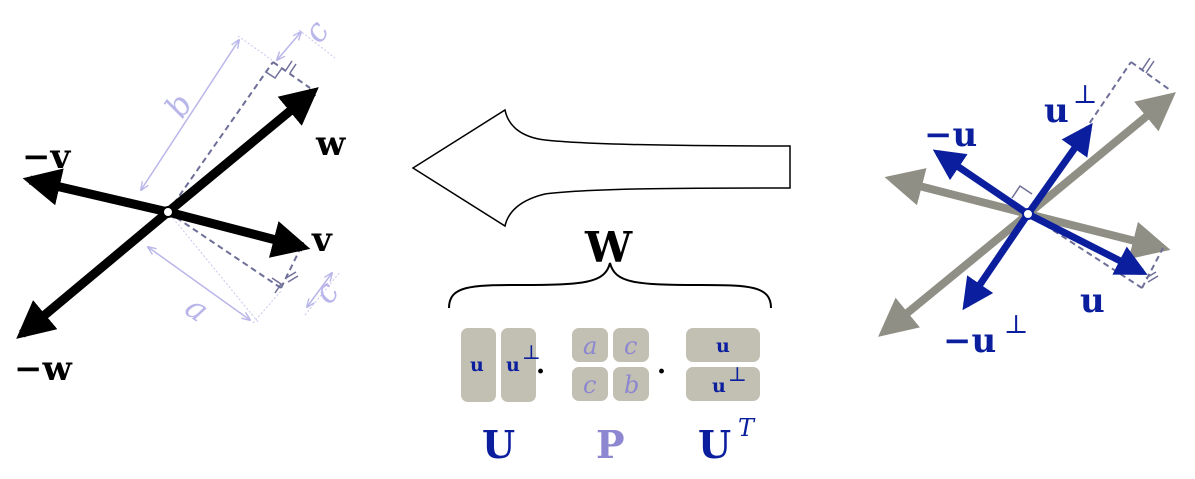 This screenshot has width=1195, height=479. I want to click on right-angle-marks-right, so click(1085, 170).